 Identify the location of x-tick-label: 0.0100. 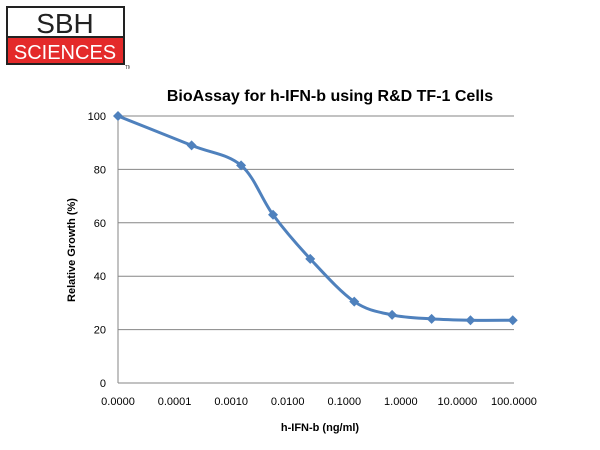
(288, 402).